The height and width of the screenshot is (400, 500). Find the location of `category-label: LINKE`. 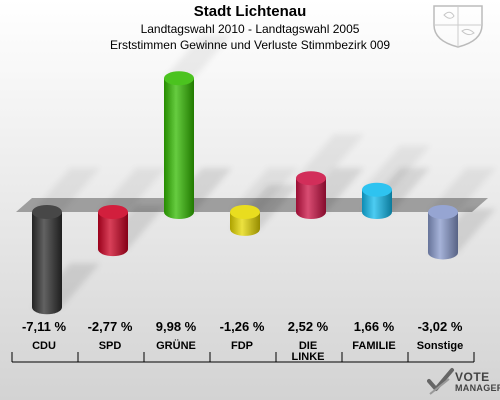

category-label: LINKE is located at coordinates (308, 357).